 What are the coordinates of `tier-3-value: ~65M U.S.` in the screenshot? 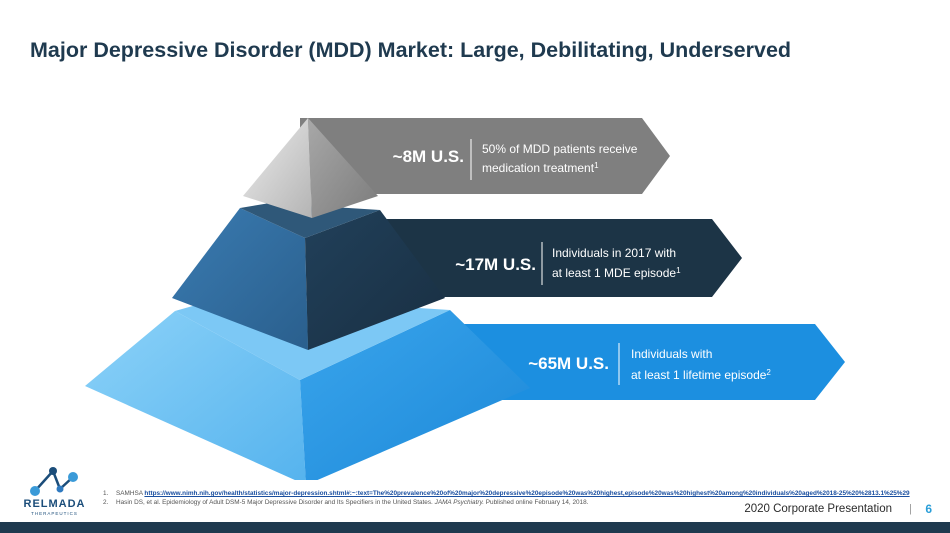 It's located at (568, 363).